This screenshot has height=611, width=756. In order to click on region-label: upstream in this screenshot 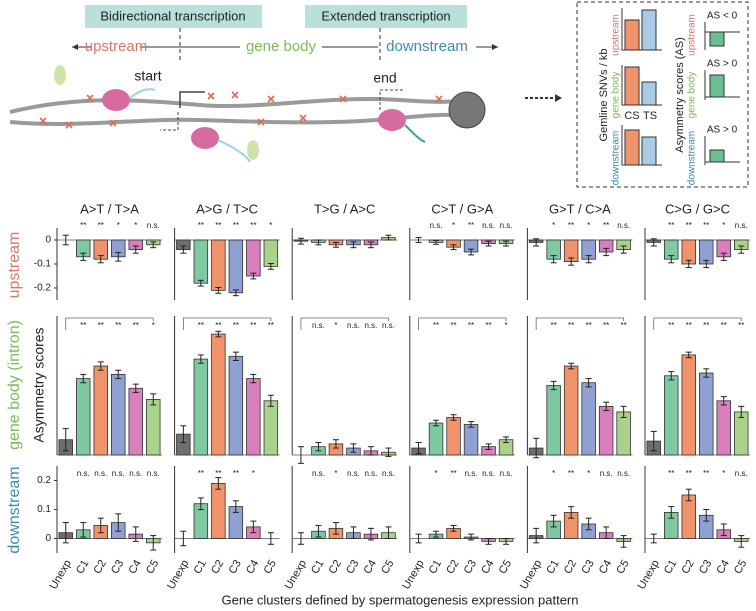, I will do `click(116, 46)`.